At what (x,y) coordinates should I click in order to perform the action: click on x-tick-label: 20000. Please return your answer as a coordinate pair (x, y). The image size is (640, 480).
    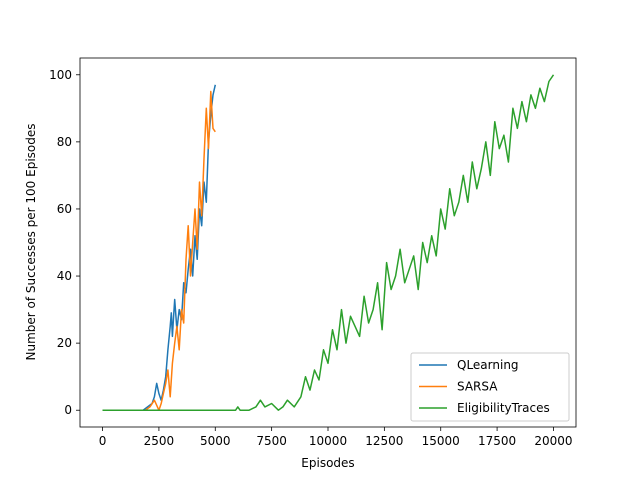
    Looking at the image, I should click on (553, 441).